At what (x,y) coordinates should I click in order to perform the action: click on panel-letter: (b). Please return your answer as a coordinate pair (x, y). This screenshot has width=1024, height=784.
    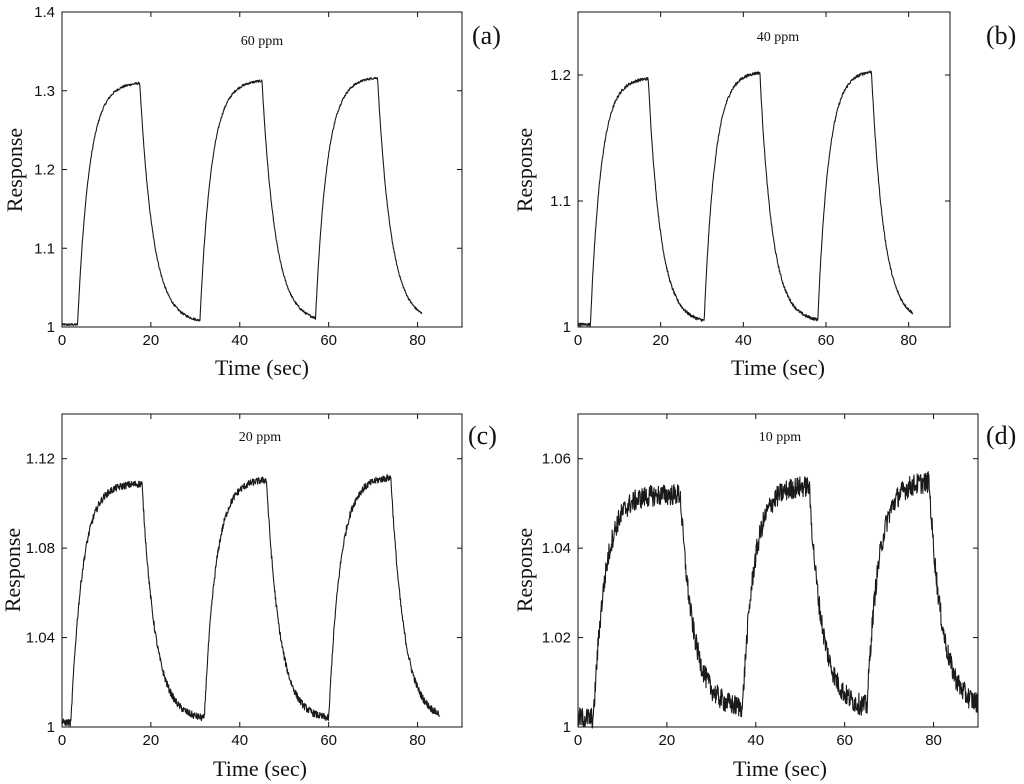
    Looking at the image, I should click on (1001, 35).